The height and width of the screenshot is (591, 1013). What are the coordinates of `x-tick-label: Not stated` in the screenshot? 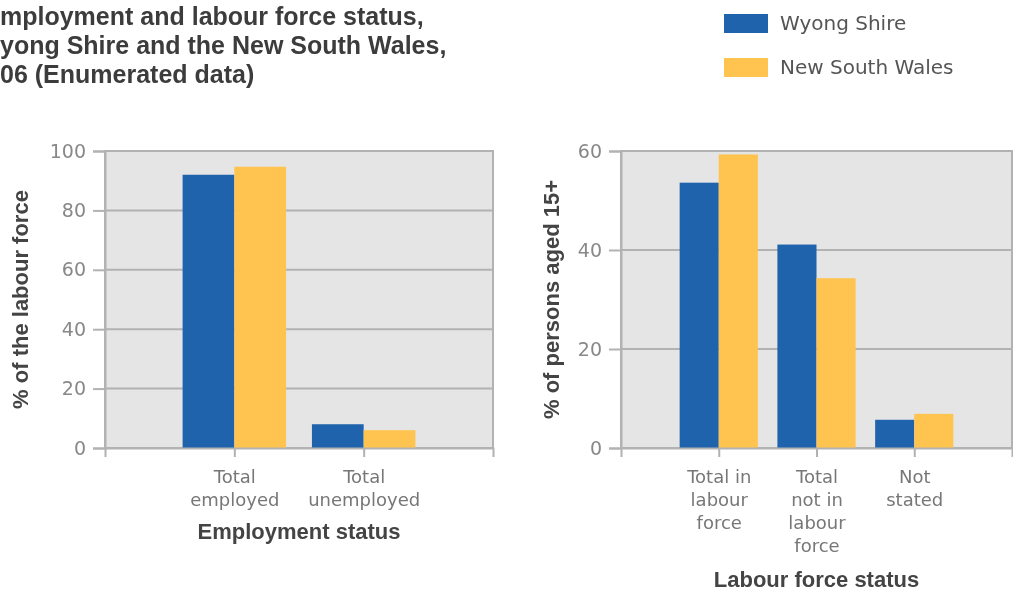 It's located at (915, 487).